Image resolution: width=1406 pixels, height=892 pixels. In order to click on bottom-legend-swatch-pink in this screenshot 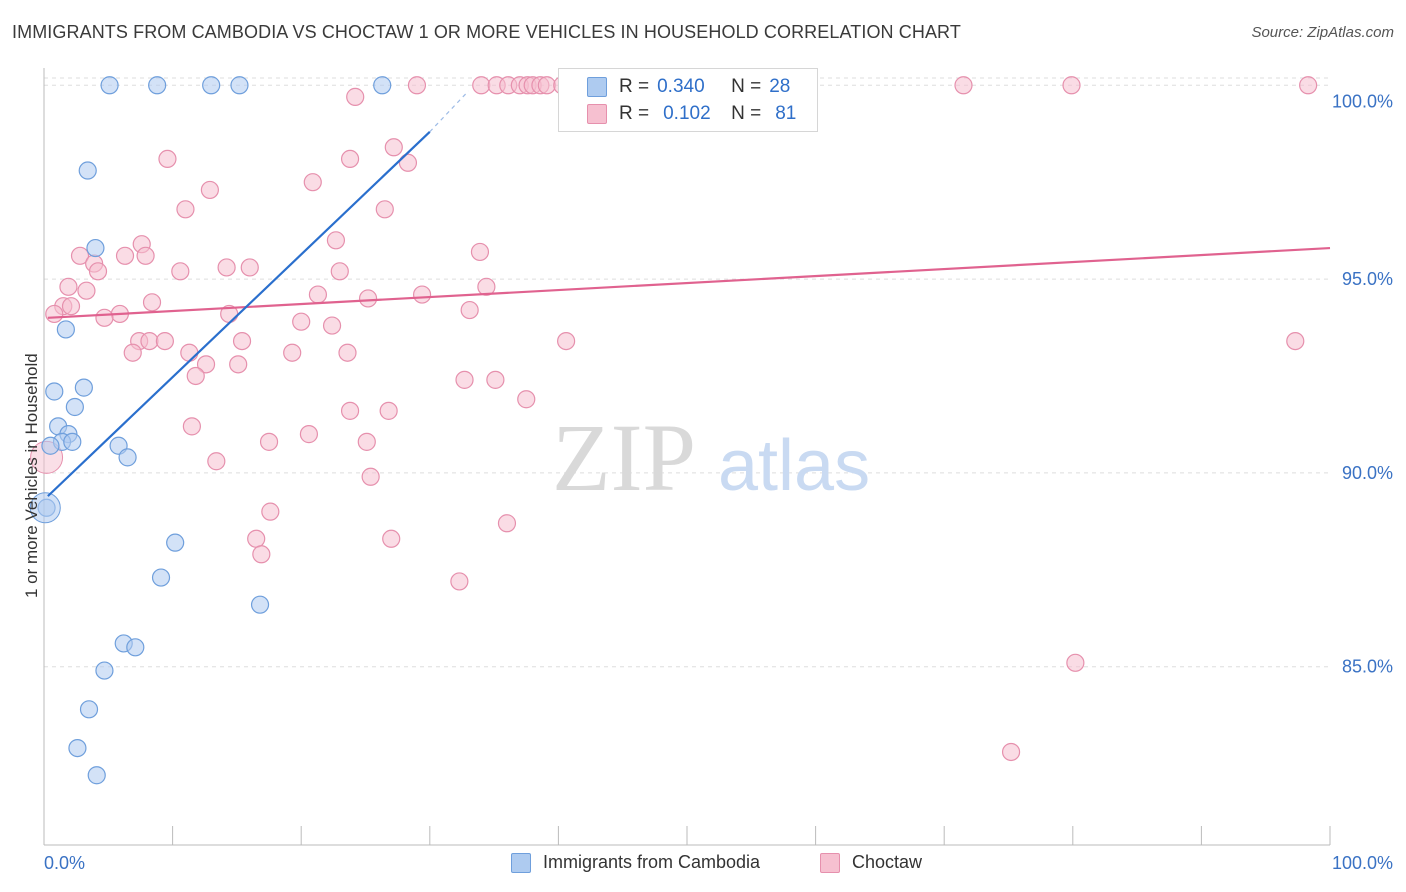, I will do `click(830, 862)`.